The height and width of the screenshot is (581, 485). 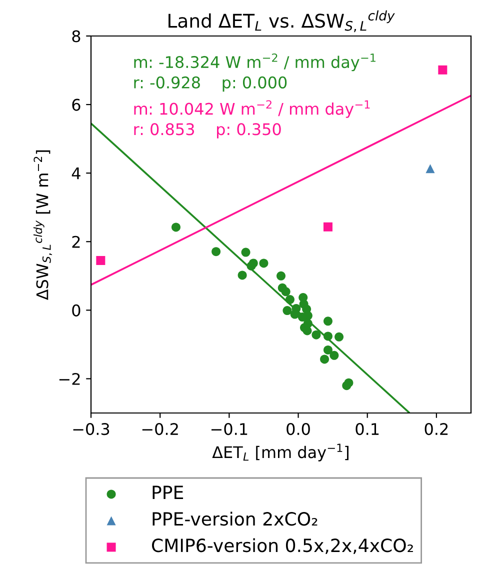 What do you see at coordinates (255, 62) in the screenshot?
I see `annotation: m: -18.324 W m$^{−2}$ / mm day$^{−1}$` at bounding box center [255, 62].